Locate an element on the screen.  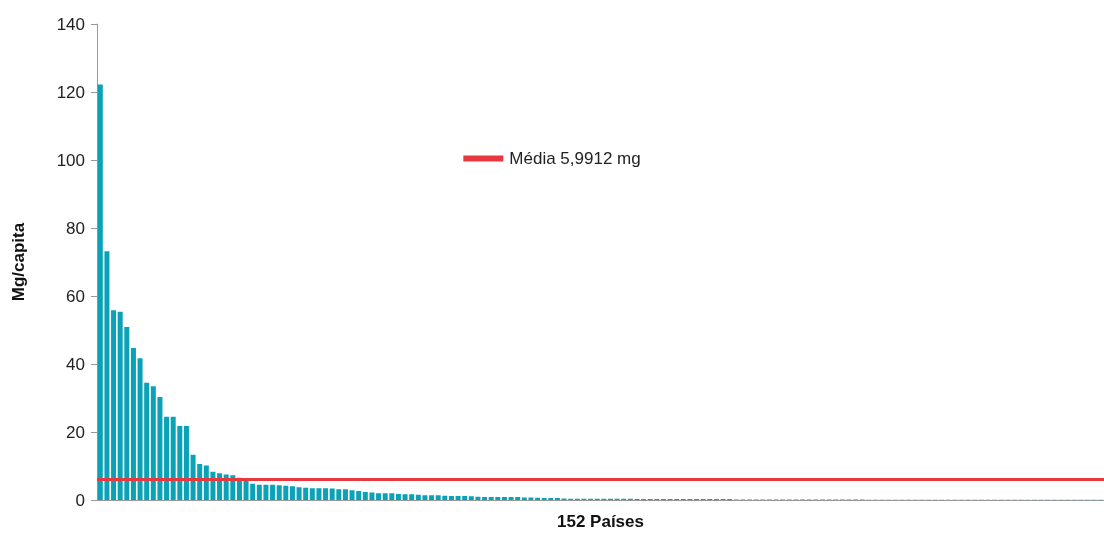
y-axis-title: Mg/capita is located at coordinates (18, 262).